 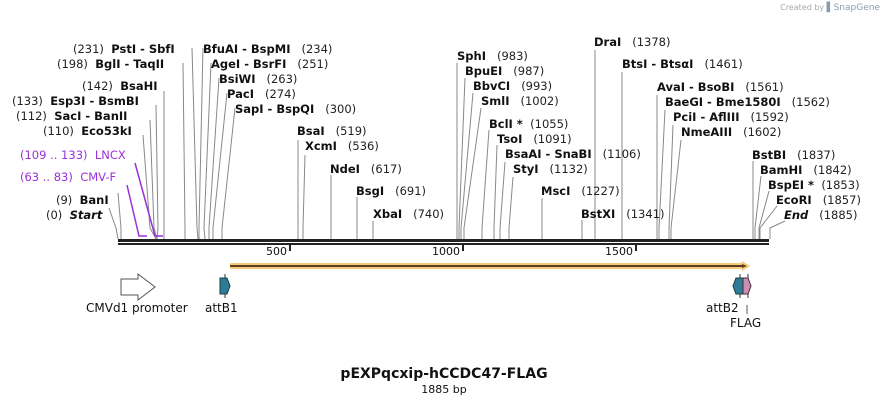 What do you see at coordinates (520, 101) in the screenshot?
I see `enzyme-smlI: SmlI (1002)` at bounding box center [520, 101].